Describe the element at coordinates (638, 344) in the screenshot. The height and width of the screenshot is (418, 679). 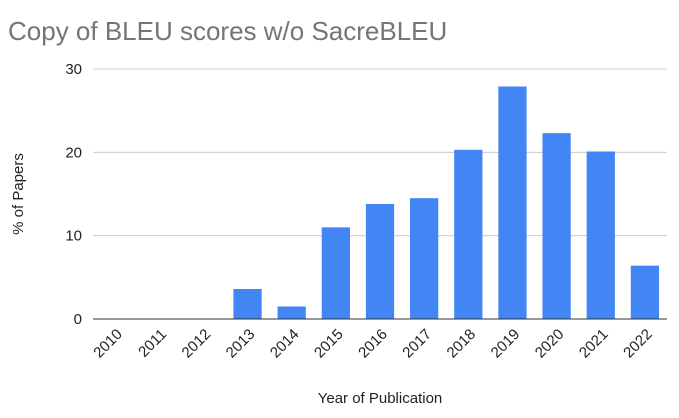
I see `x-tick-label: 2022` at that location.